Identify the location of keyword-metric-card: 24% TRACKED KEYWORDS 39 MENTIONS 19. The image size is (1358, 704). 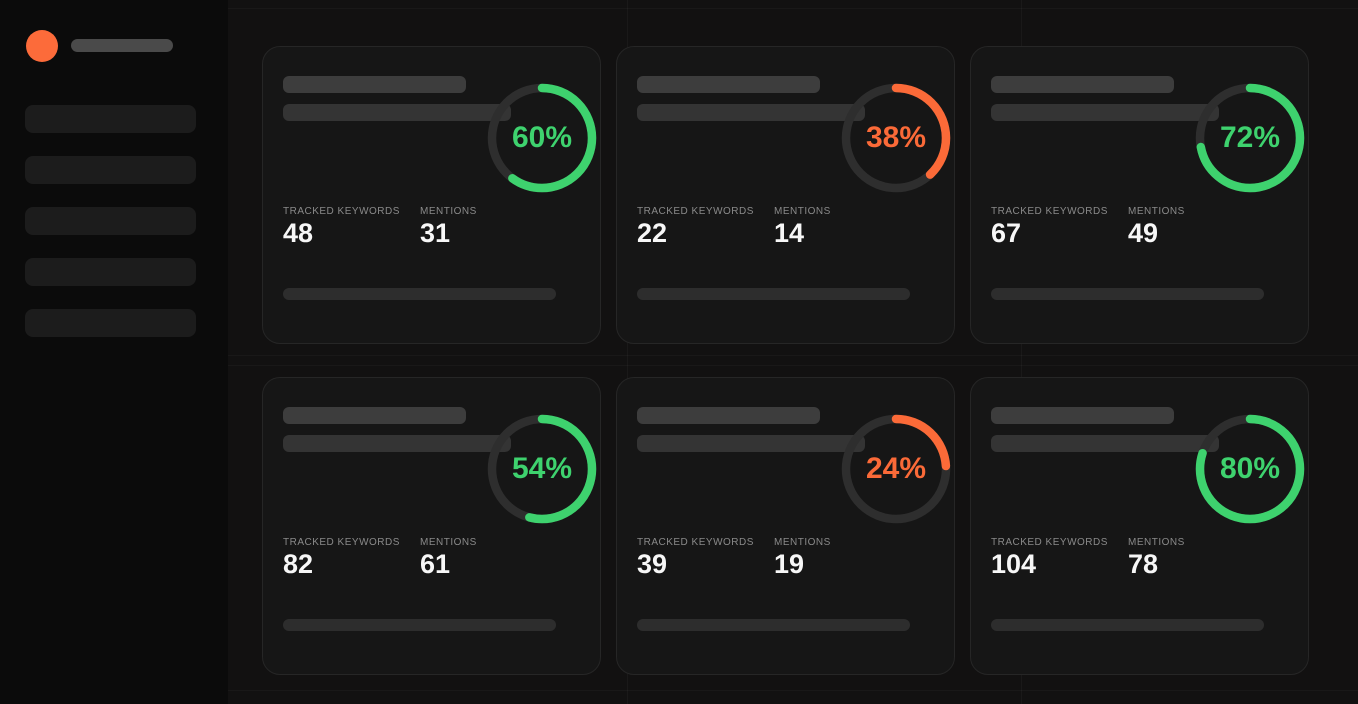
(785, 526).